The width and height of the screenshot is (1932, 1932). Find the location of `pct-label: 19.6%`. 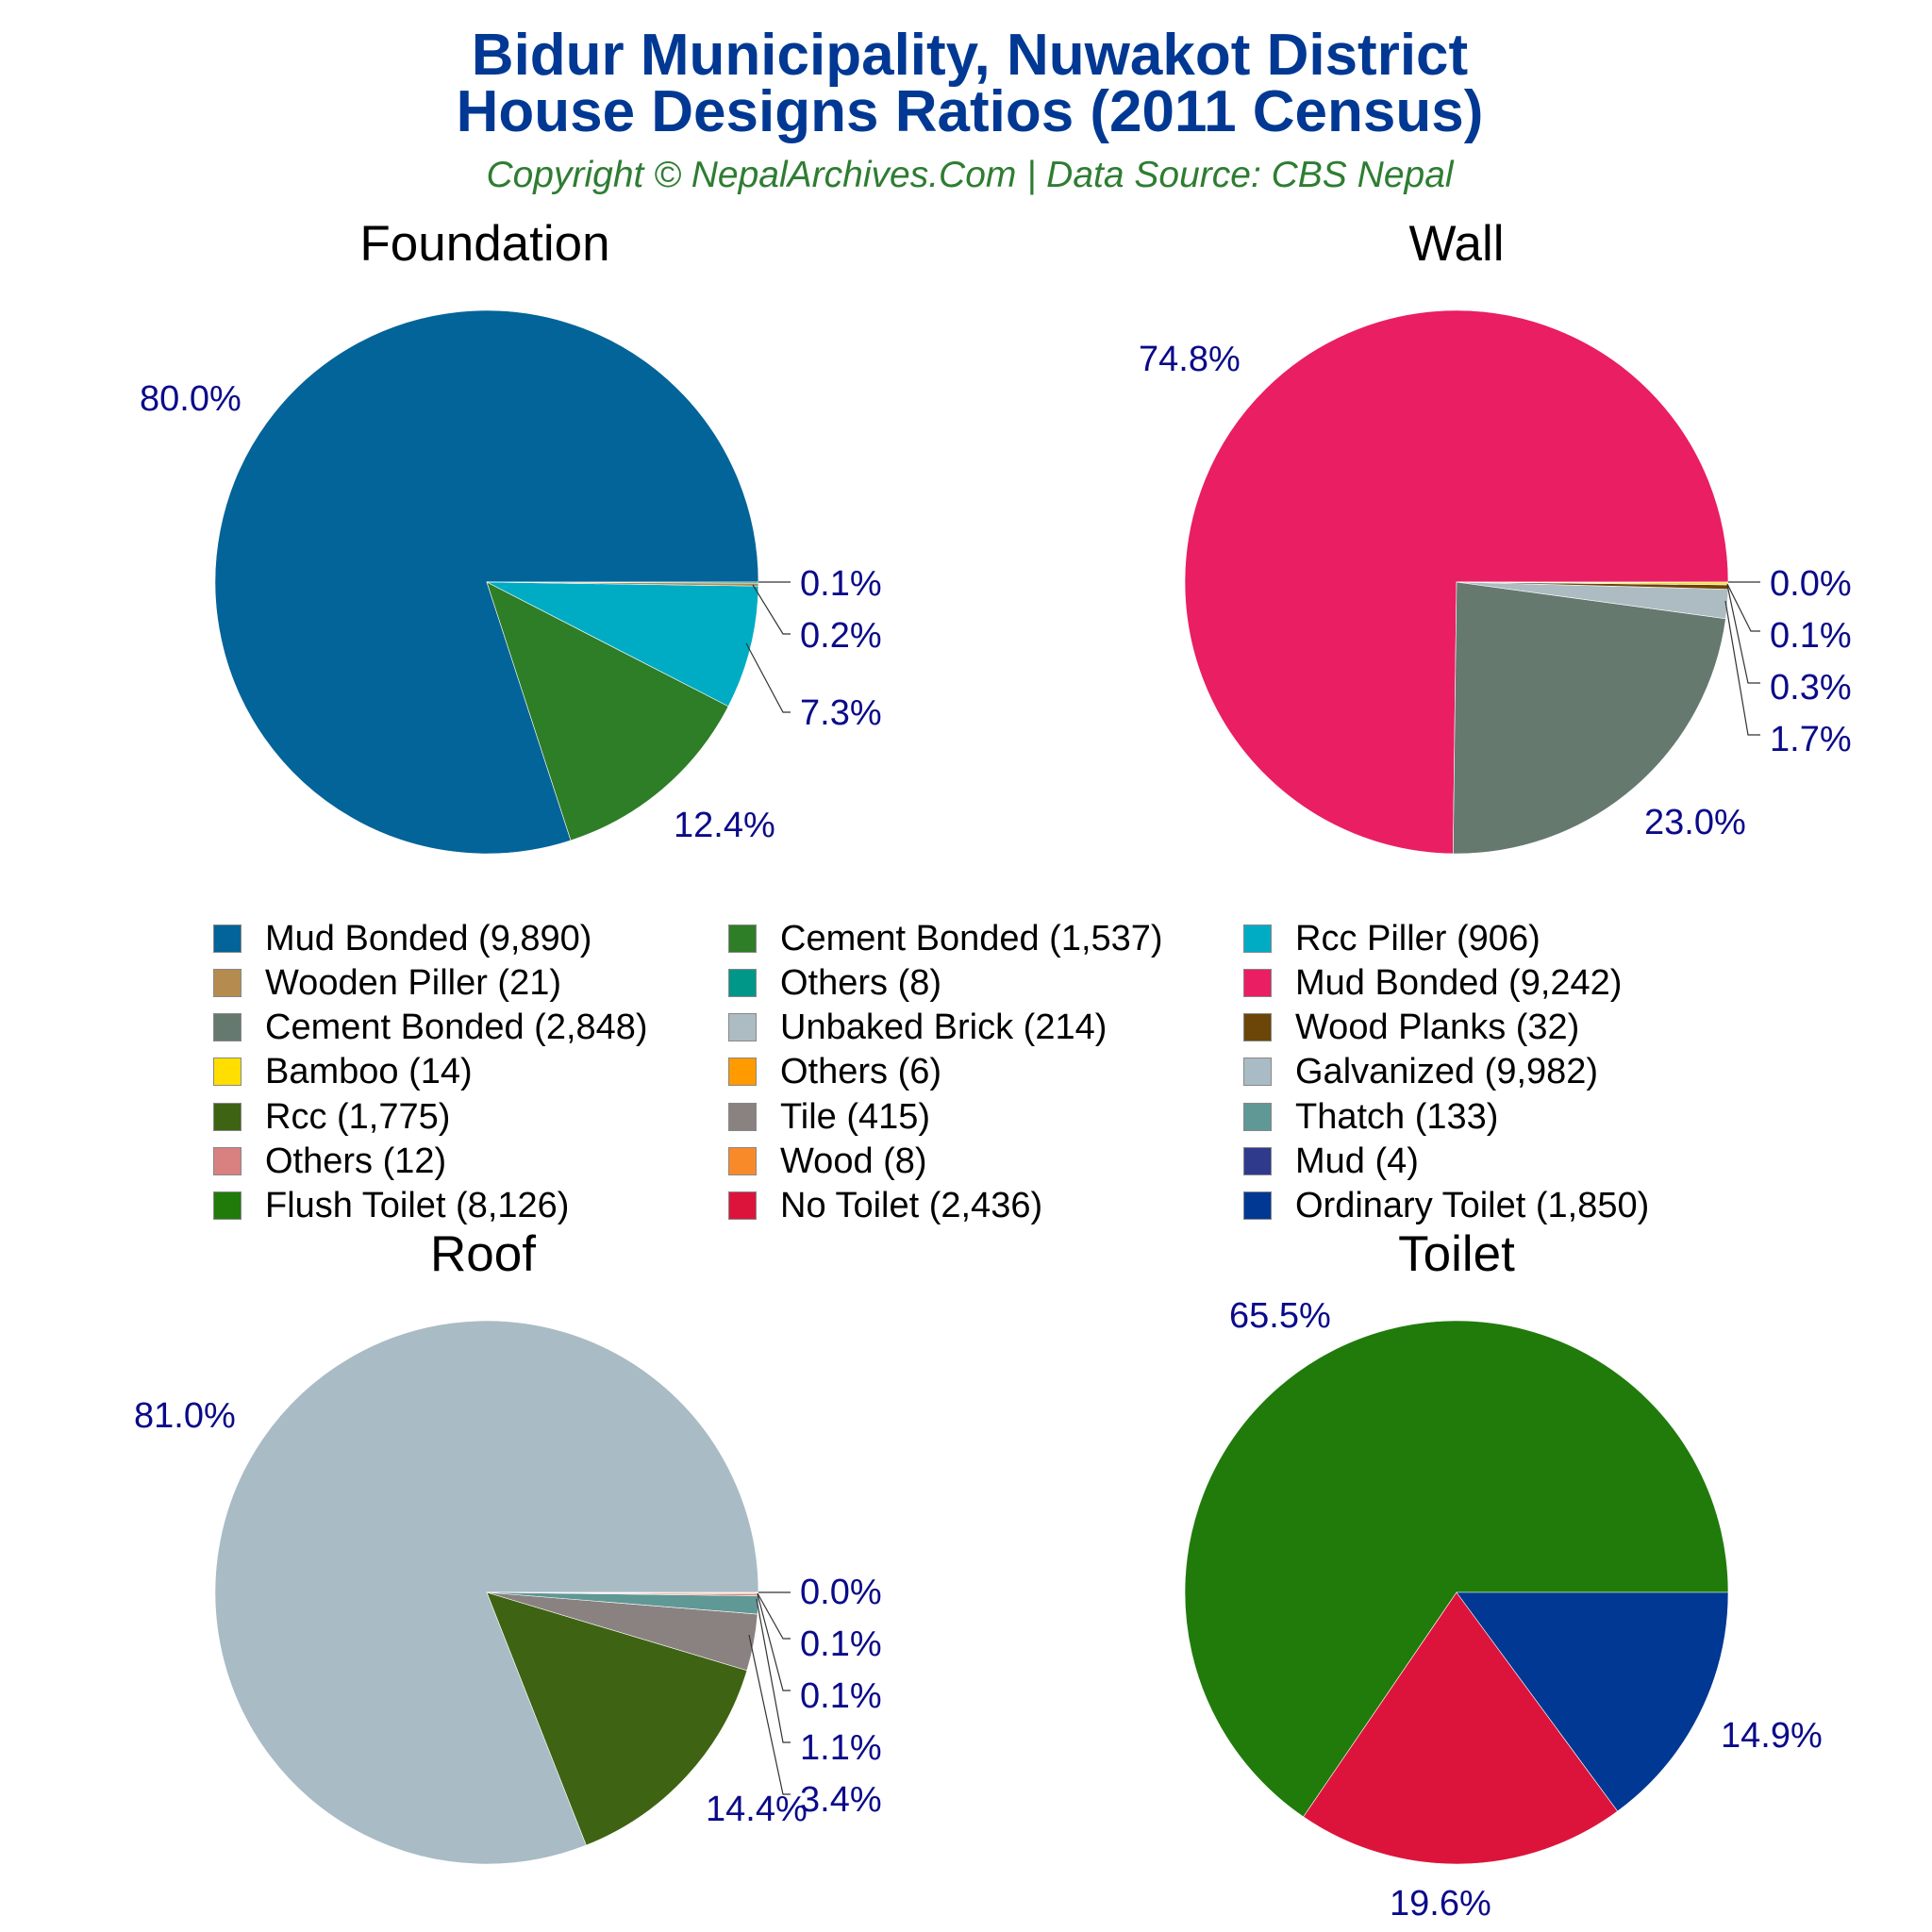

pct-label: 19.6% is located at coordinates (1441, 1904).